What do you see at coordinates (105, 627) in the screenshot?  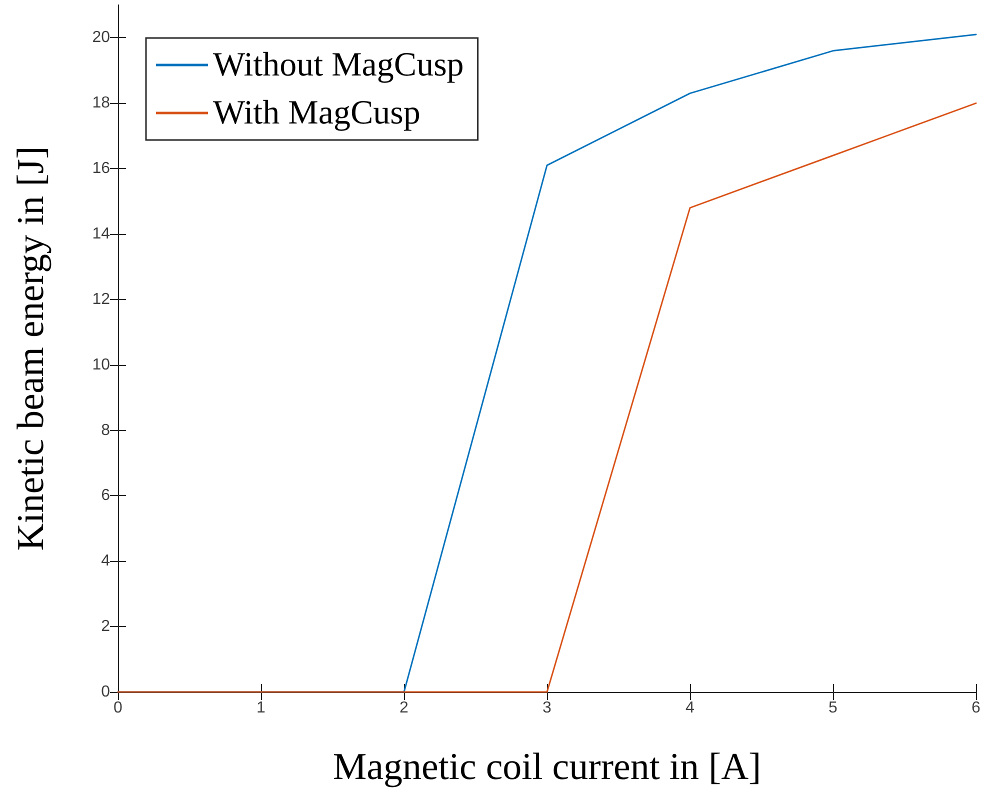 I see `y-tick-label: 2` at bounding box center [105, 627].